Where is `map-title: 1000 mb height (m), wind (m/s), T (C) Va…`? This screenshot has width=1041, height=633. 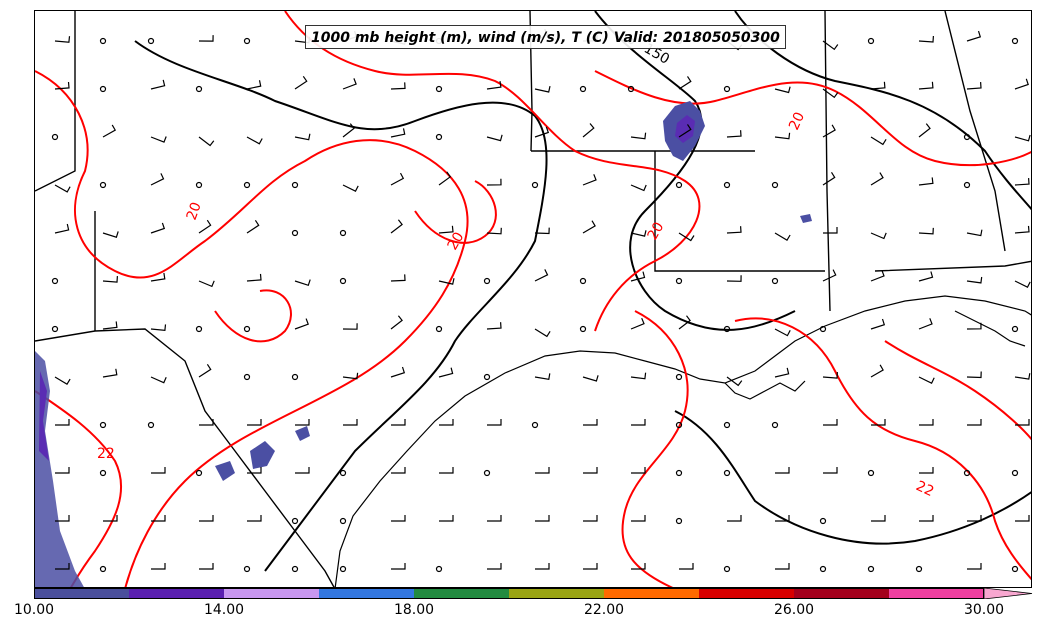 map-title: 1000 mb height (m), wind (m/s), T (C) Va… is located at coordinates (545, 37).